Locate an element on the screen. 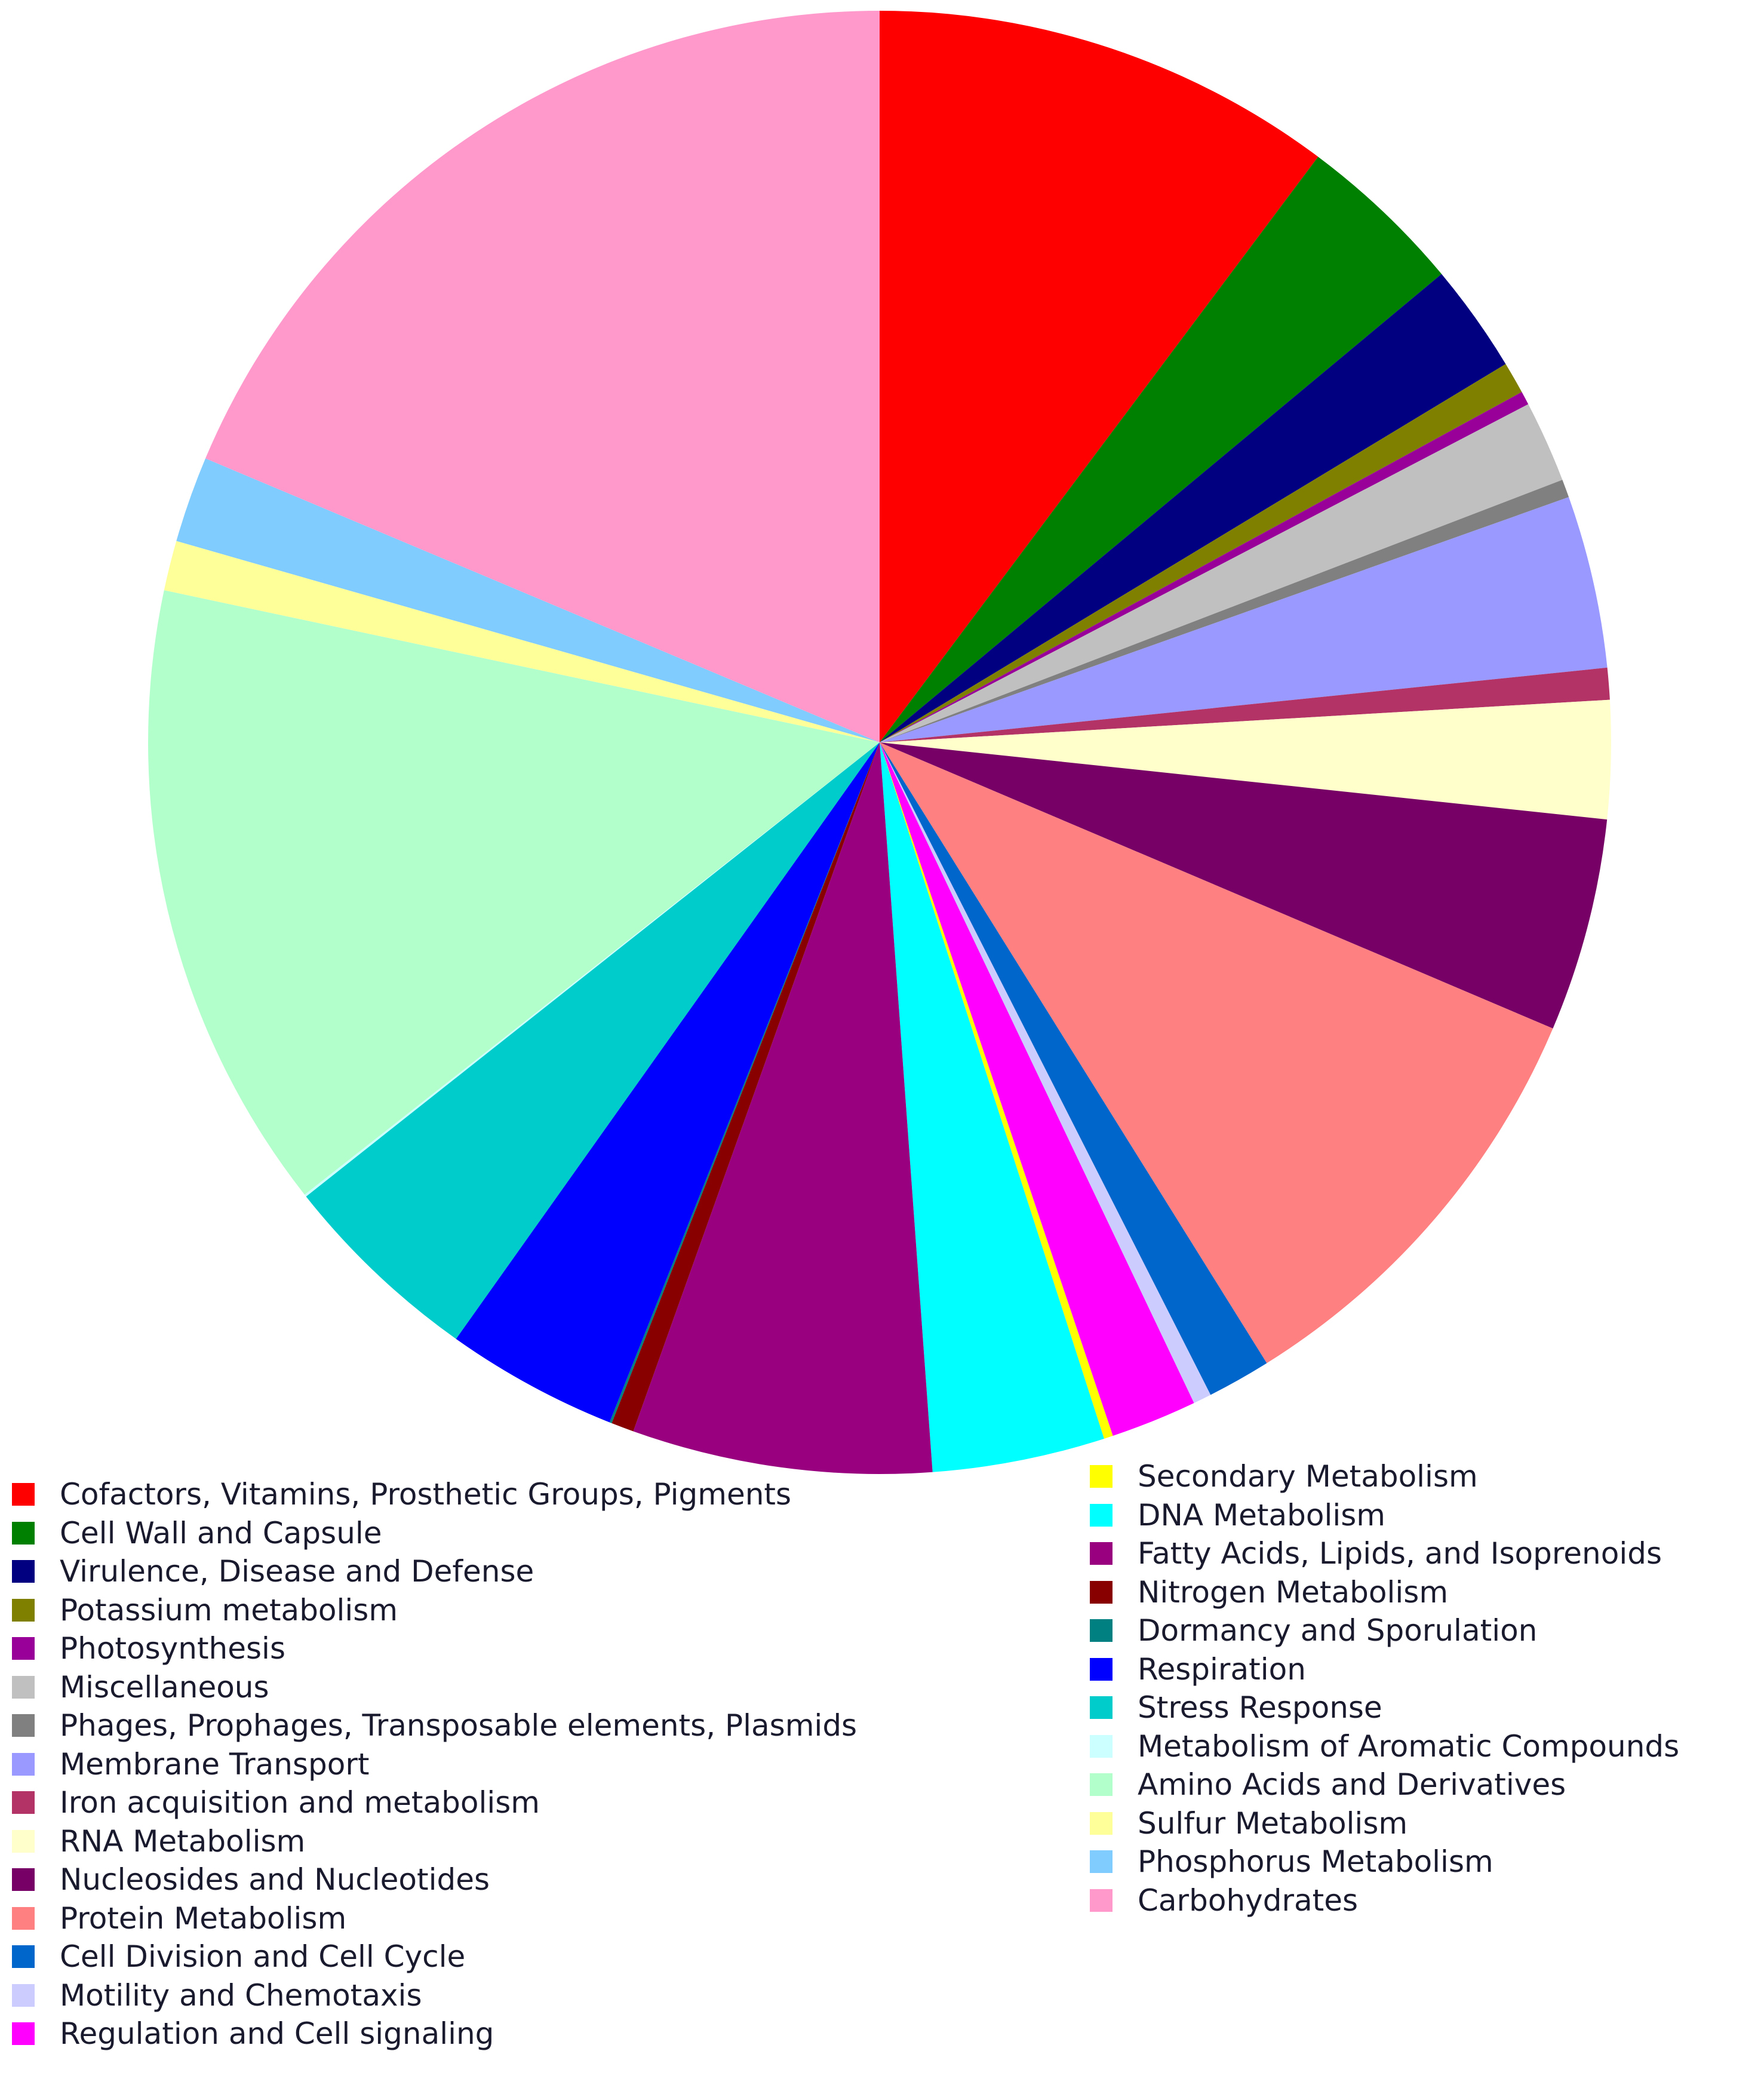  pie-slice-cofactors-vitamins-prosthetic-groups-pigments is located at coordinates (1099, 377).